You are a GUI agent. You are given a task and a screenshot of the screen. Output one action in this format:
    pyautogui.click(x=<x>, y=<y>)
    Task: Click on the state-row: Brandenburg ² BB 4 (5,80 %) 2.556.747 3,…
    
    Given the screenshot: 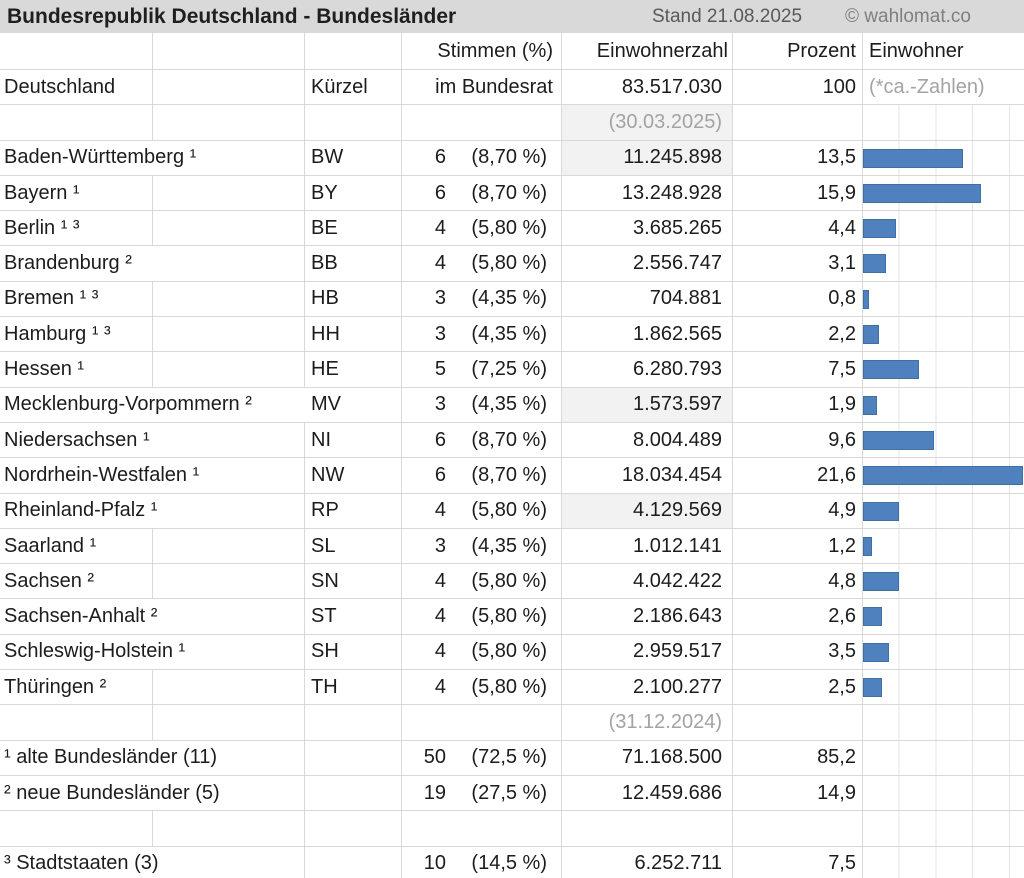 What is the action you would take?
    pyautogui.click(x=512, y=264)
    